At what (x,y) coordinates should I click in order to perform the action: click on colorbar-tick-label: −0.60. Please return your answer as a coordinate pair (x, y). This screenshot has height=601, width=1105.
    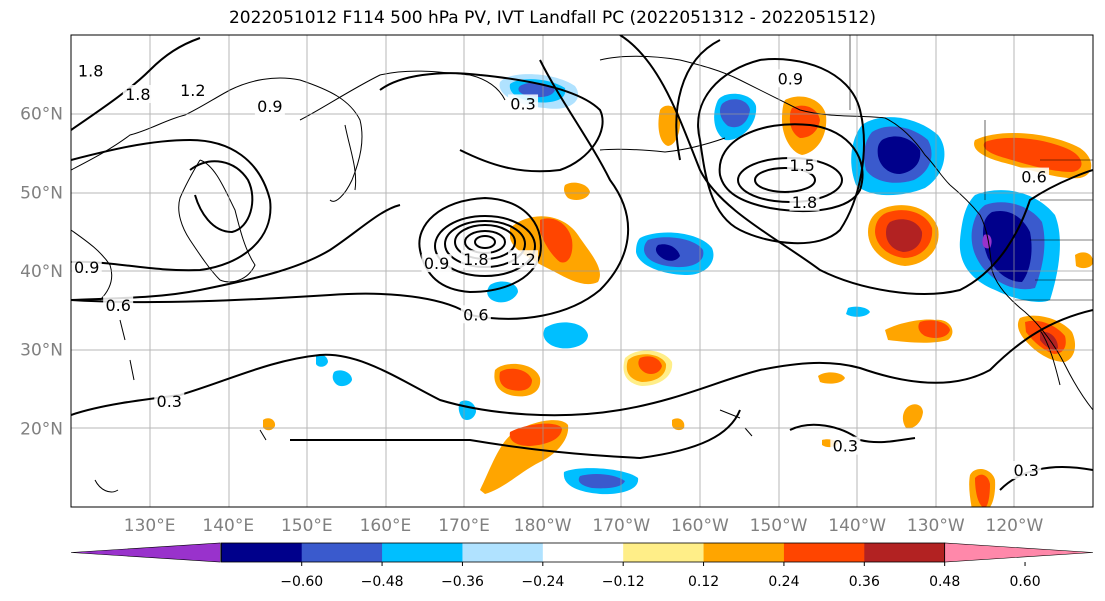
    Looking at the image, I should click on (301, 582).